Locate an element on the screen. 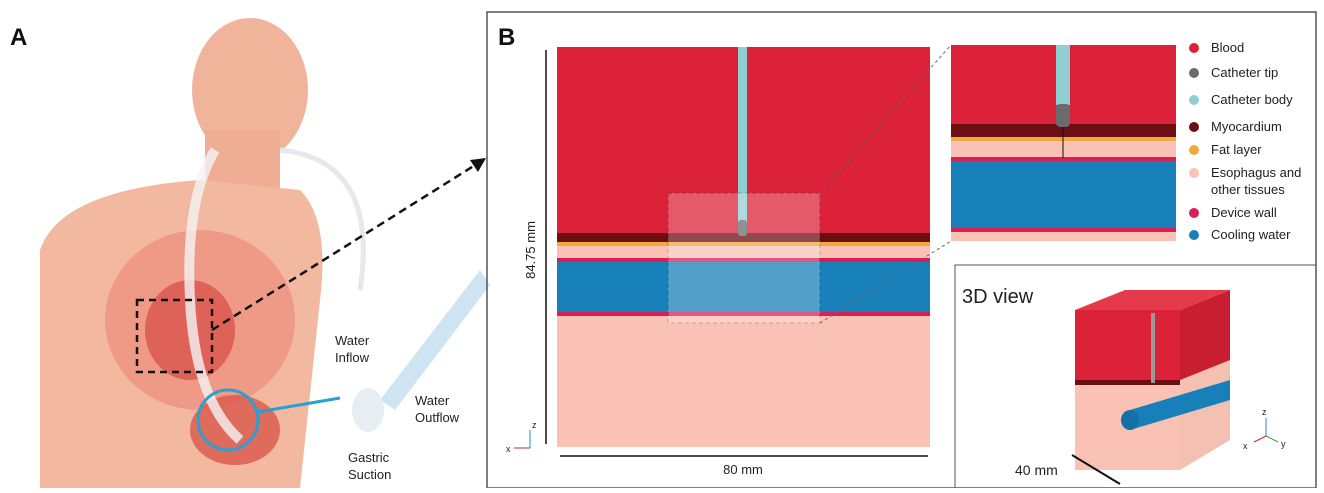 The height and width of the screenshot is (493, 1324). axis-label: y is located at coordinates (1283, 444).